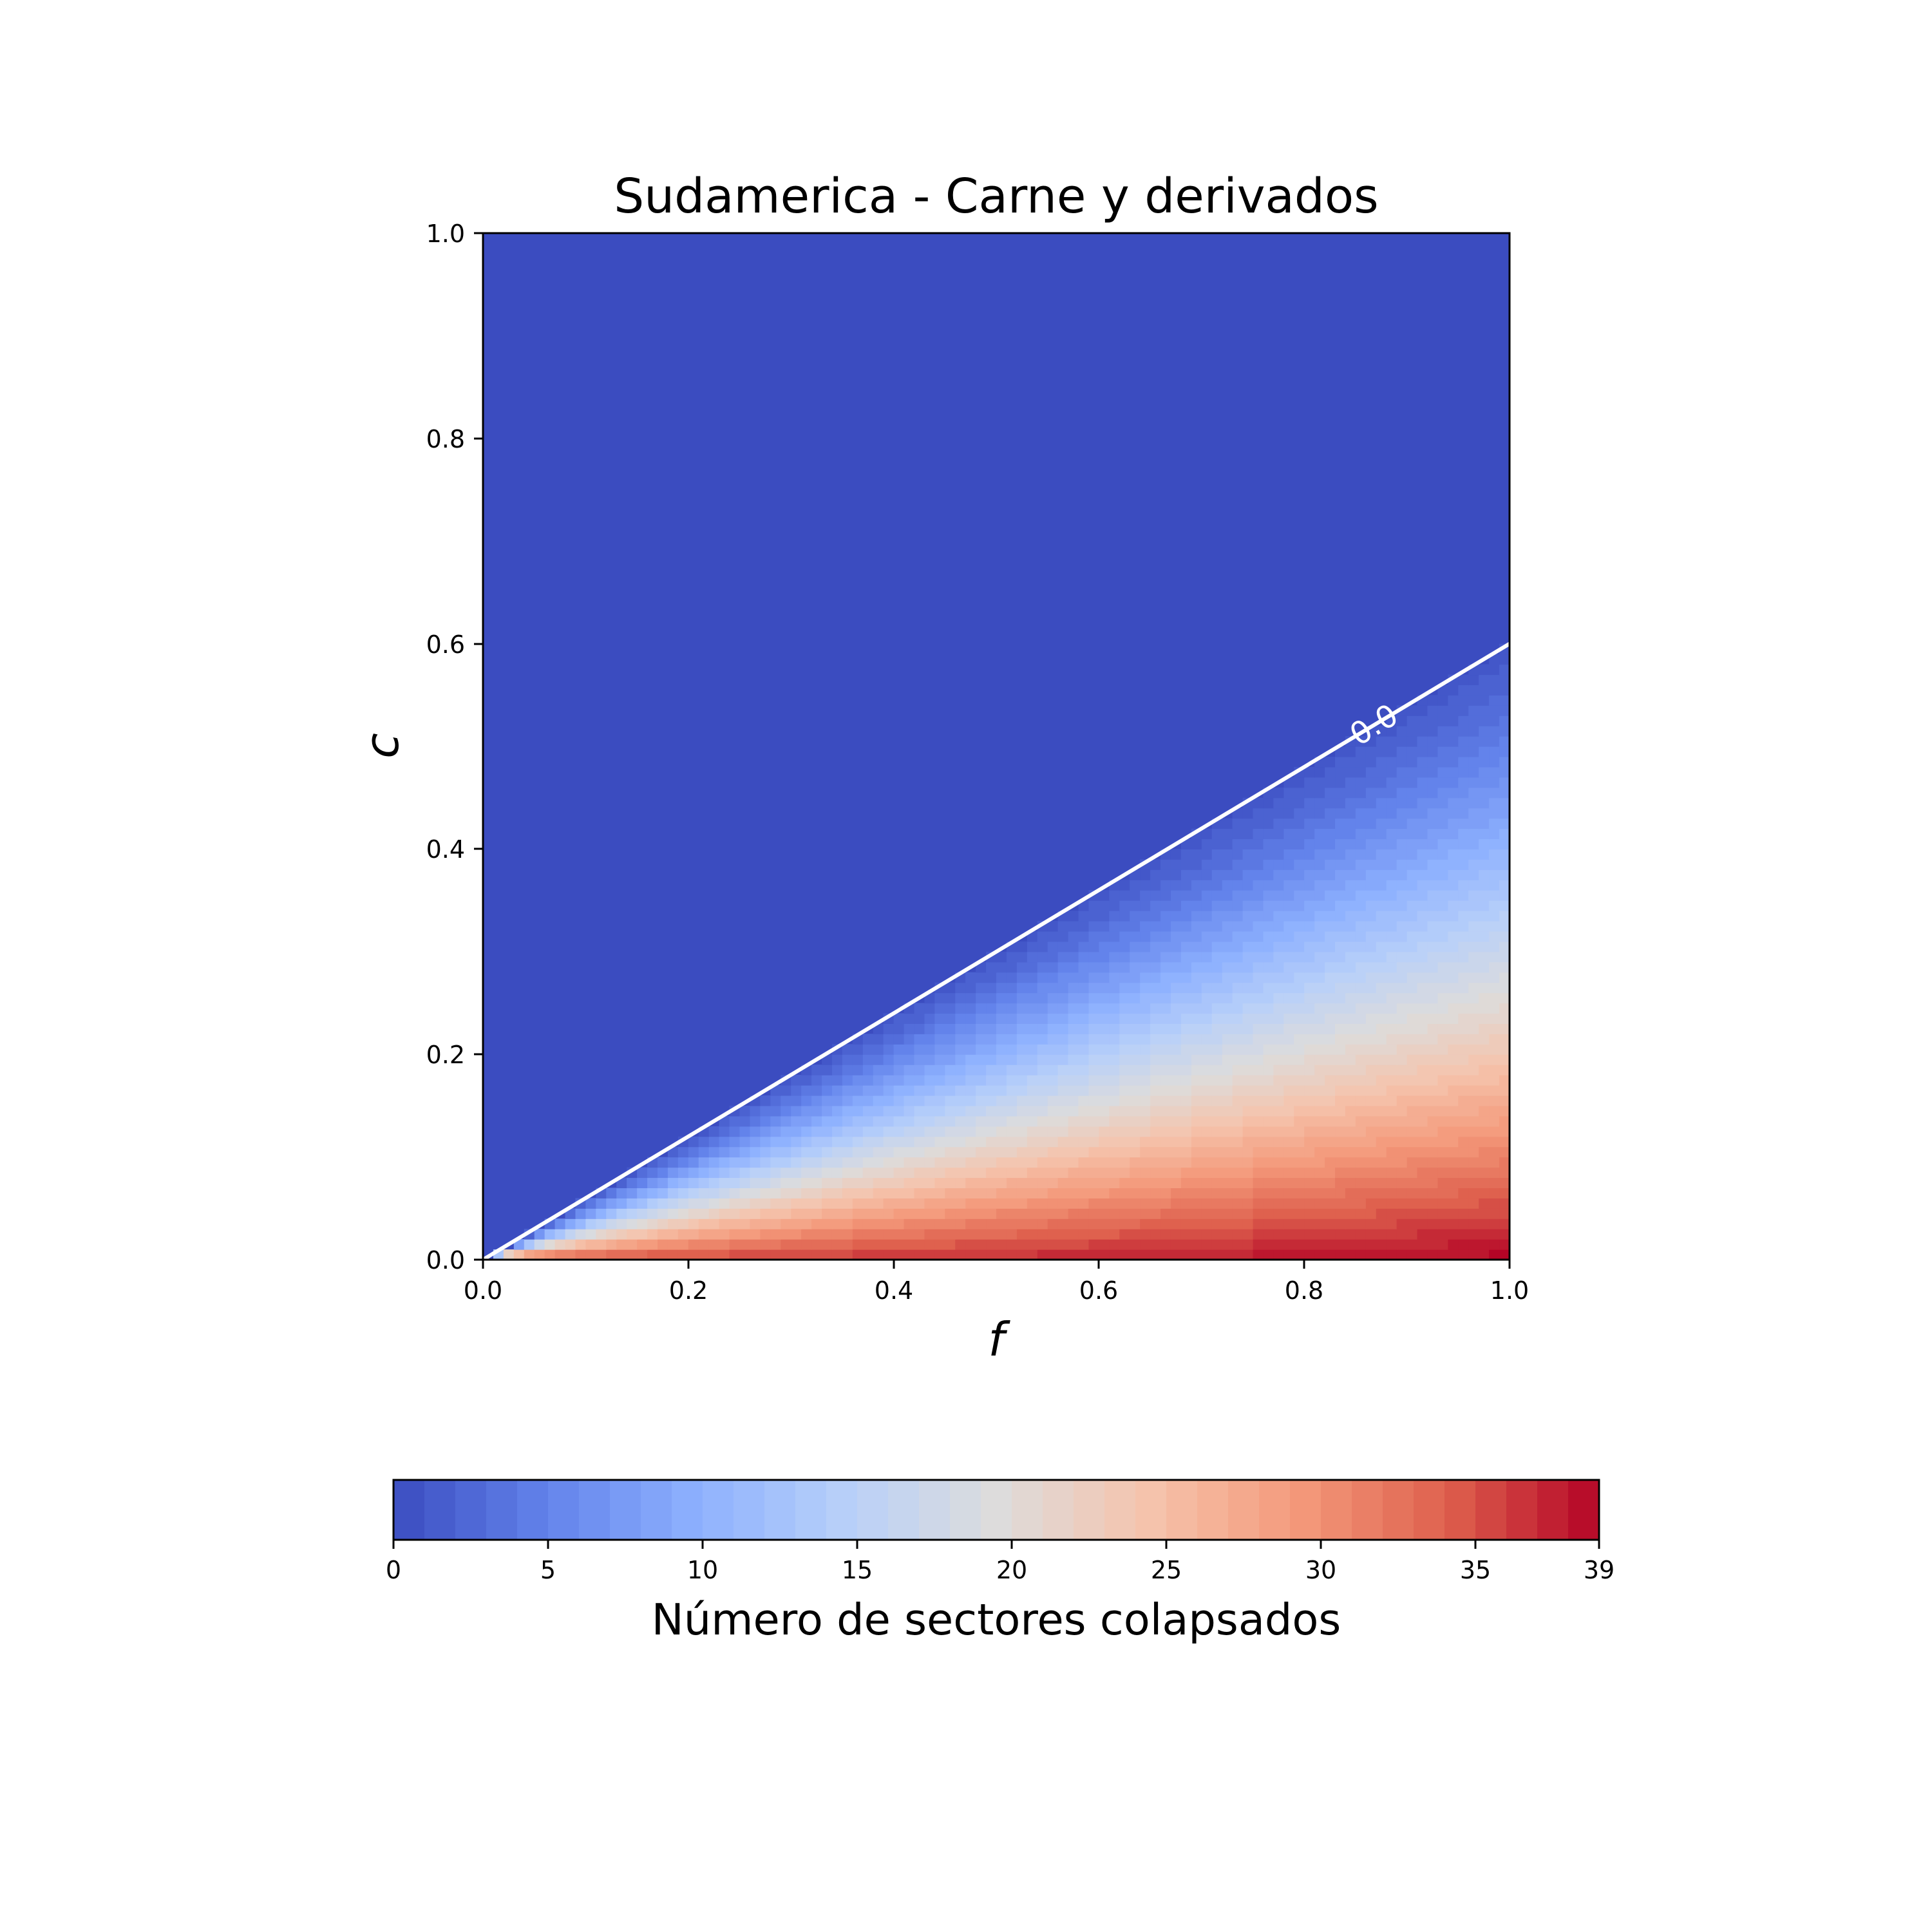 The image size is (1932, 1932). I want to click on colorbar-tick-label: 25, so click(1166, 1570).